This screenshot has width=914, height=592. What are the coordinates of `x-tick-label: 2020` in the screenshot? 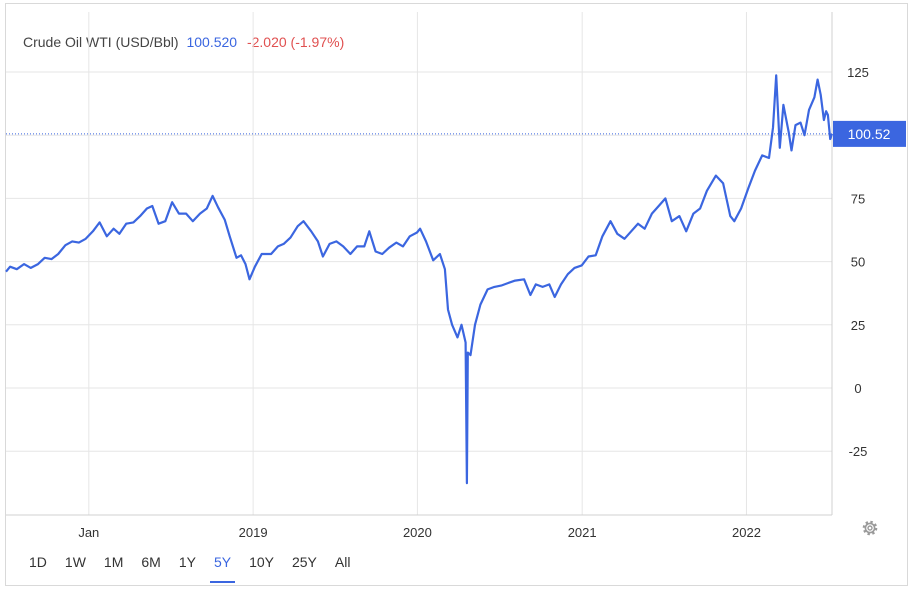 It's located at (417, 532).